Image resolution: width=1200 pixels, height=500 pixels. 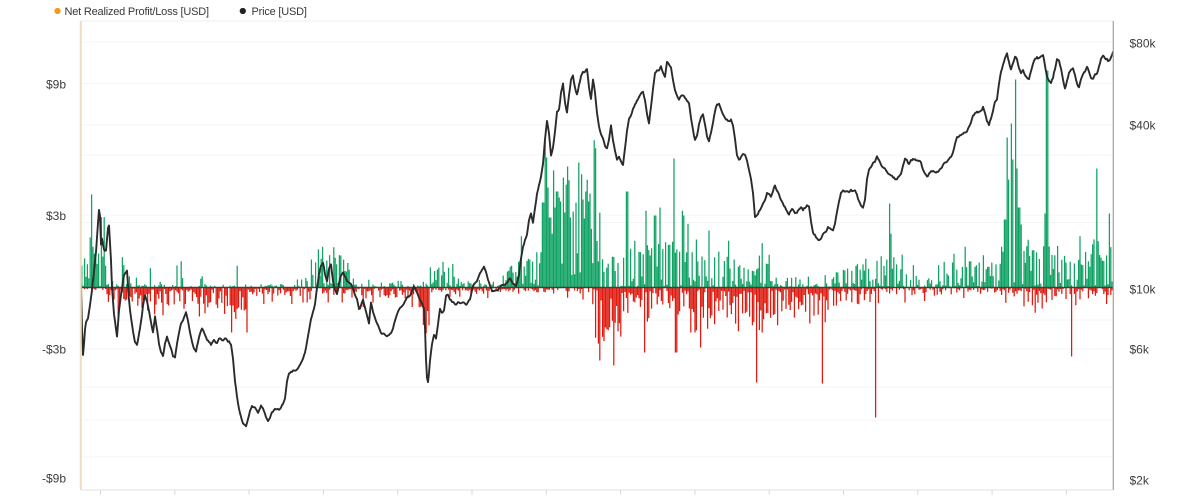 I want to click on svg-text: $80k, so click(x=1143, y=43).